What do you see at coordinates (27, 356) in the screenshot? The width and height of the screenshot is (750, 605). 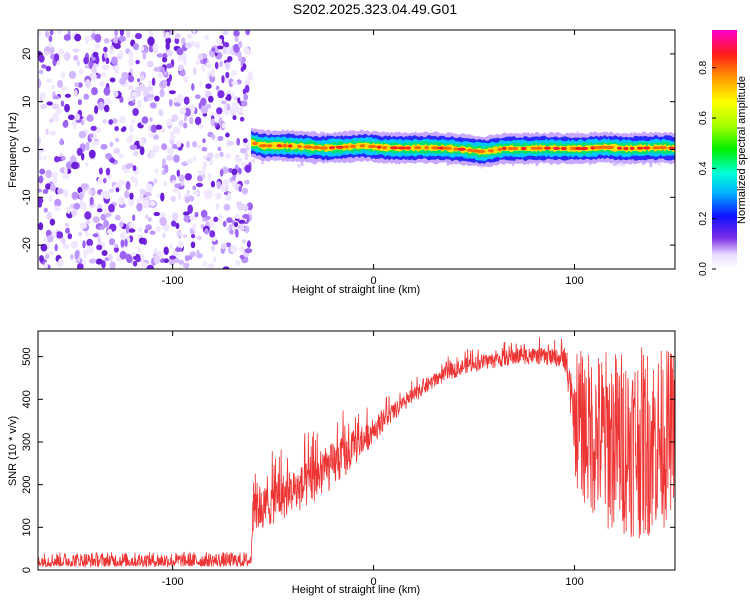 I see `y-tick-label: 500` at bounding box center [27, 356].